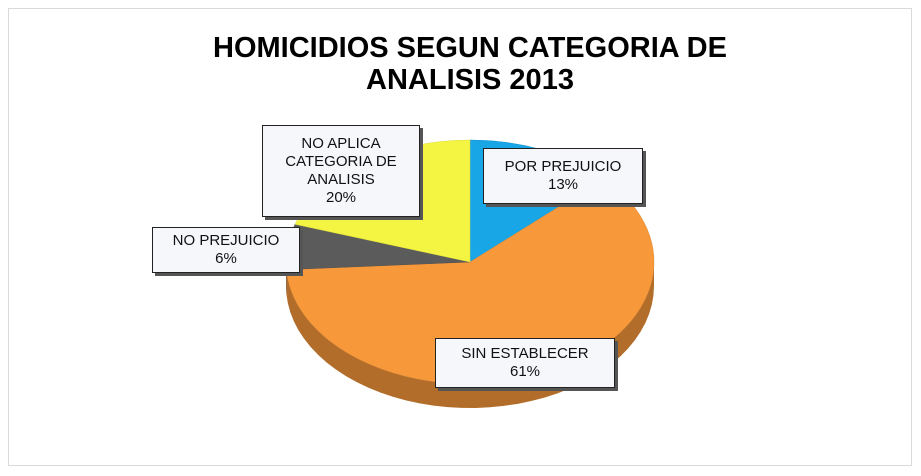 This screenshot has height=476, width=921. I want to click on label-category: SIN ESTABLECER, so click(525, 353).